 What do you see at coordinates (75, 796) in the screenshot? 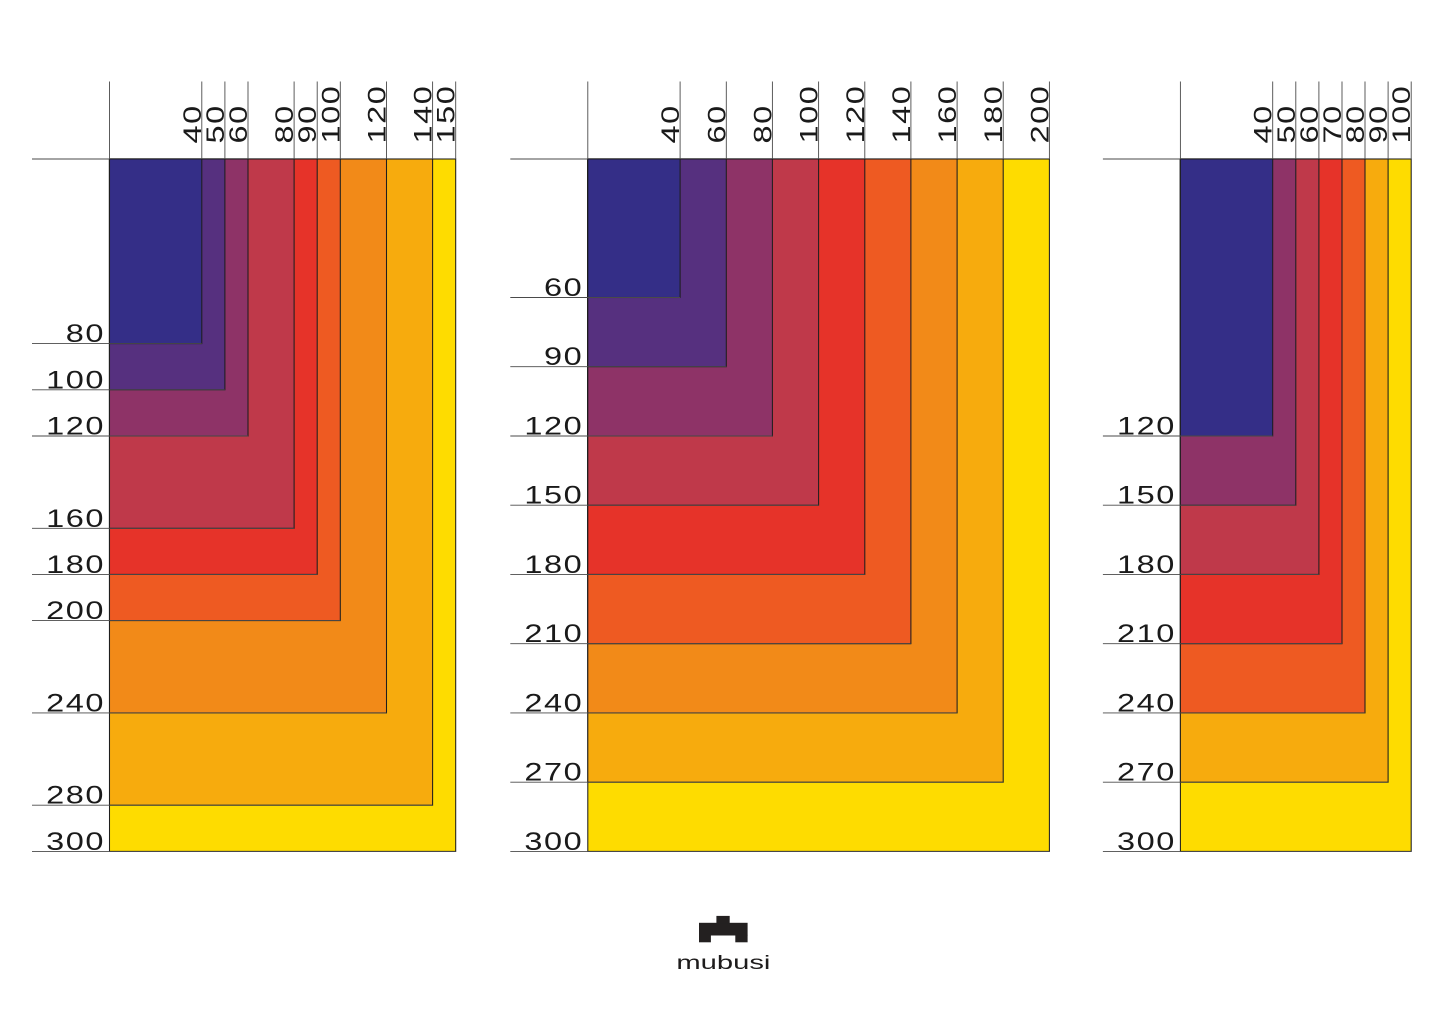
I see `svg-text: 280` at bounding box center [75, 796].